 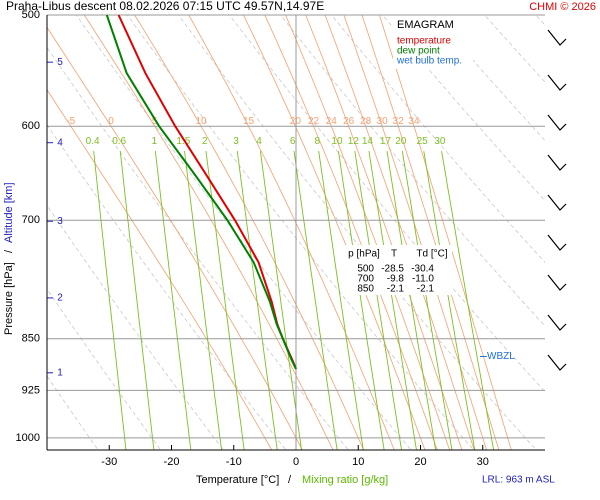 What do you see at coordinates (425, 25) in the screenshot?
I see `legend-title: EMAGRAM` at bounding box center [425, 25].